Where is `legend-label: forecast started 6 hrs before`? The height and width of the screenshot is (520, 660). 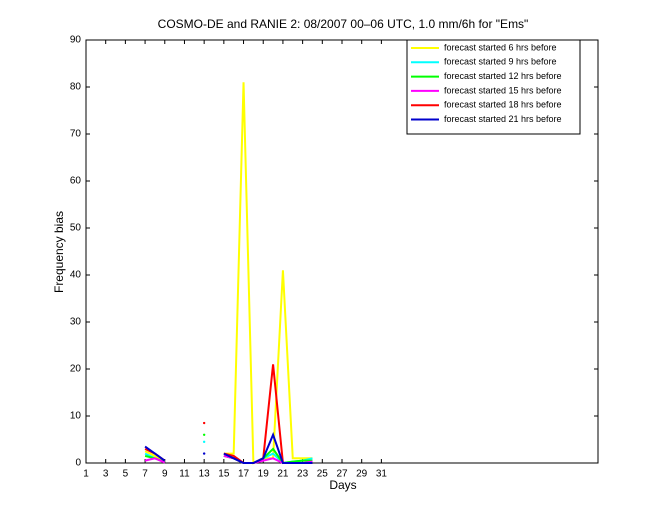
legend-label: forecast started 6 hrs before is located at coordinates (500, 47).